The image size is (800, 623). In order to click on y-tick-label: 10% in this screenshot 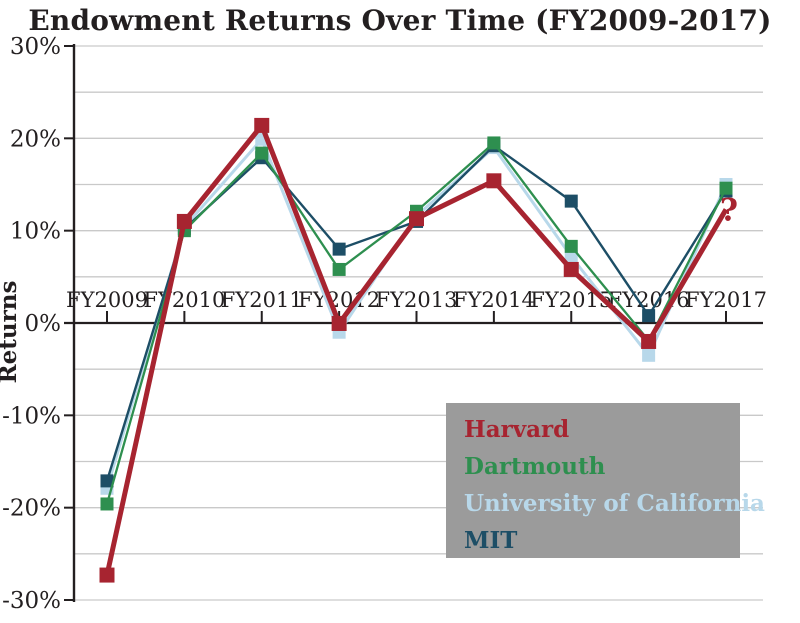, I will do `click(35, 232)`.